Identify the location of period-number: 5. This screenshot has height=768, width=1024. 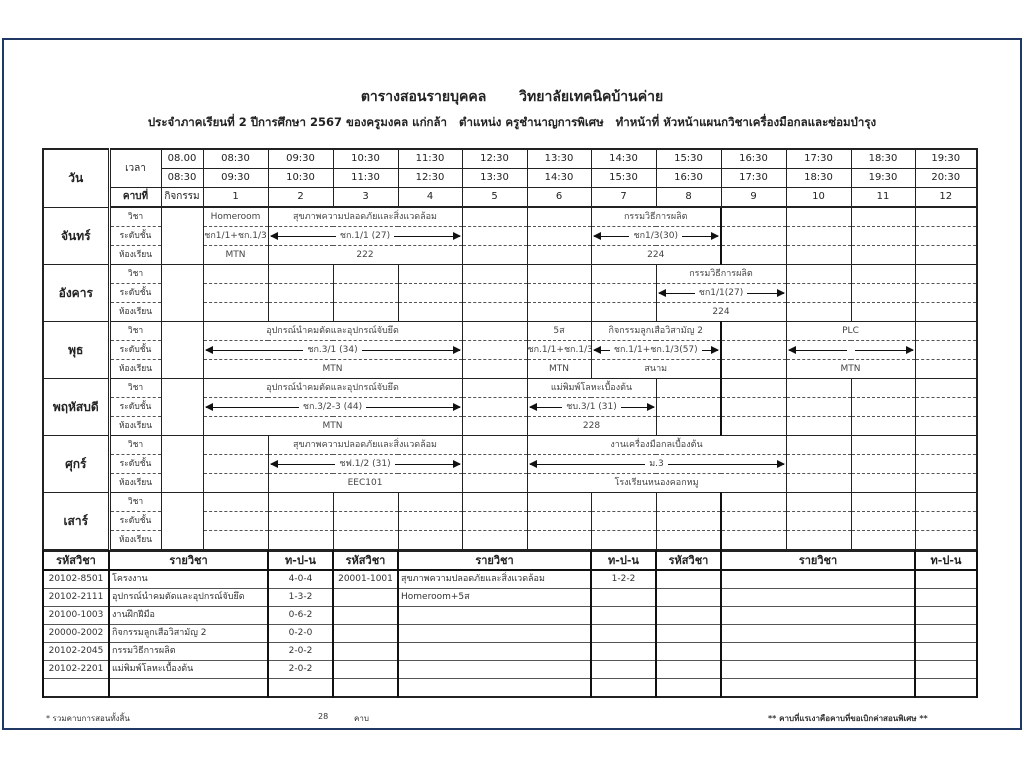
(494, 197).